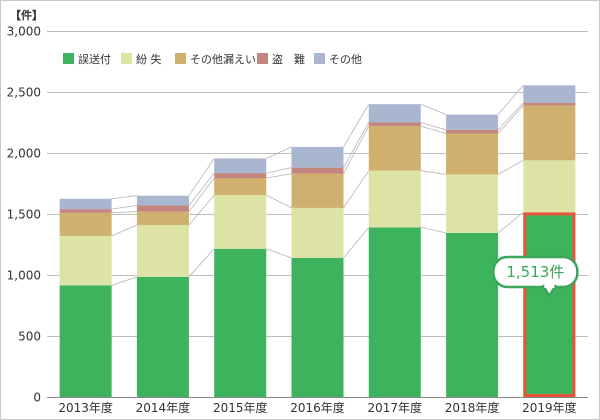  Describe the element at coordinates (288, 59) in the screenshot. I see `legend-label: 盗 難` at that location.